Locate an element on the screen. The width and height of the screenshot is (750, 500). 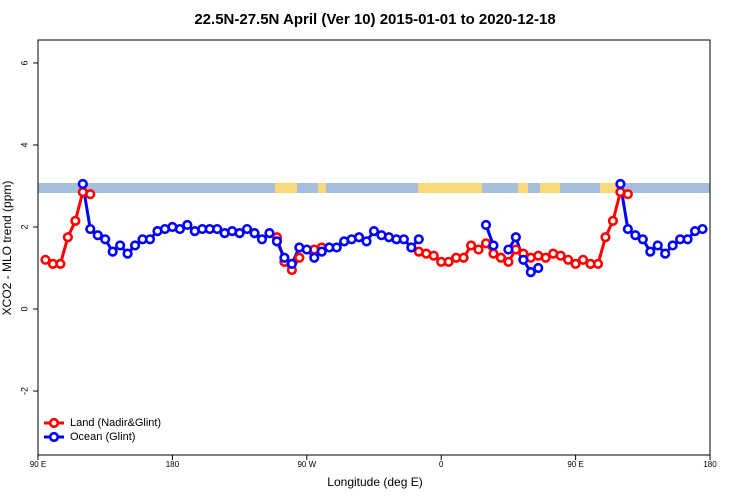
land-ocean-strip is located at coordinates (374, 188).